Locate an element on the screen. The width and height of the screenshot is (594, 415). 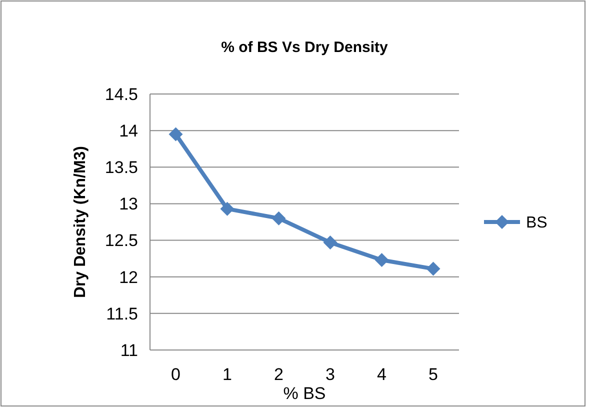
chart-title: % of BS Vs Dry Density is located at coordinates (305, 47).